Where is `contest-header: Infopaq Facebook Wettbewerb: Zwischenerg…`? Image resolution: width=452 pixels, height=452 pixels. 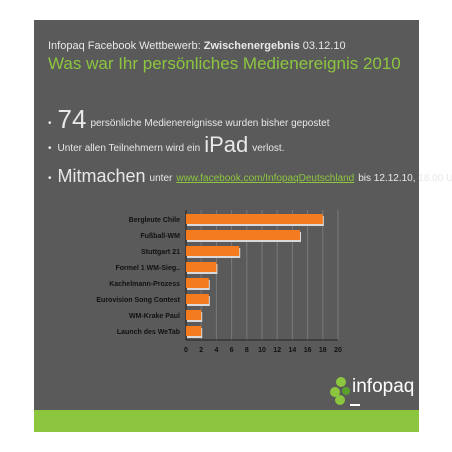 contest-header: Infopaq Facebook Wettbewerb: Zwischenerg… is located at coordinates (197, 46).